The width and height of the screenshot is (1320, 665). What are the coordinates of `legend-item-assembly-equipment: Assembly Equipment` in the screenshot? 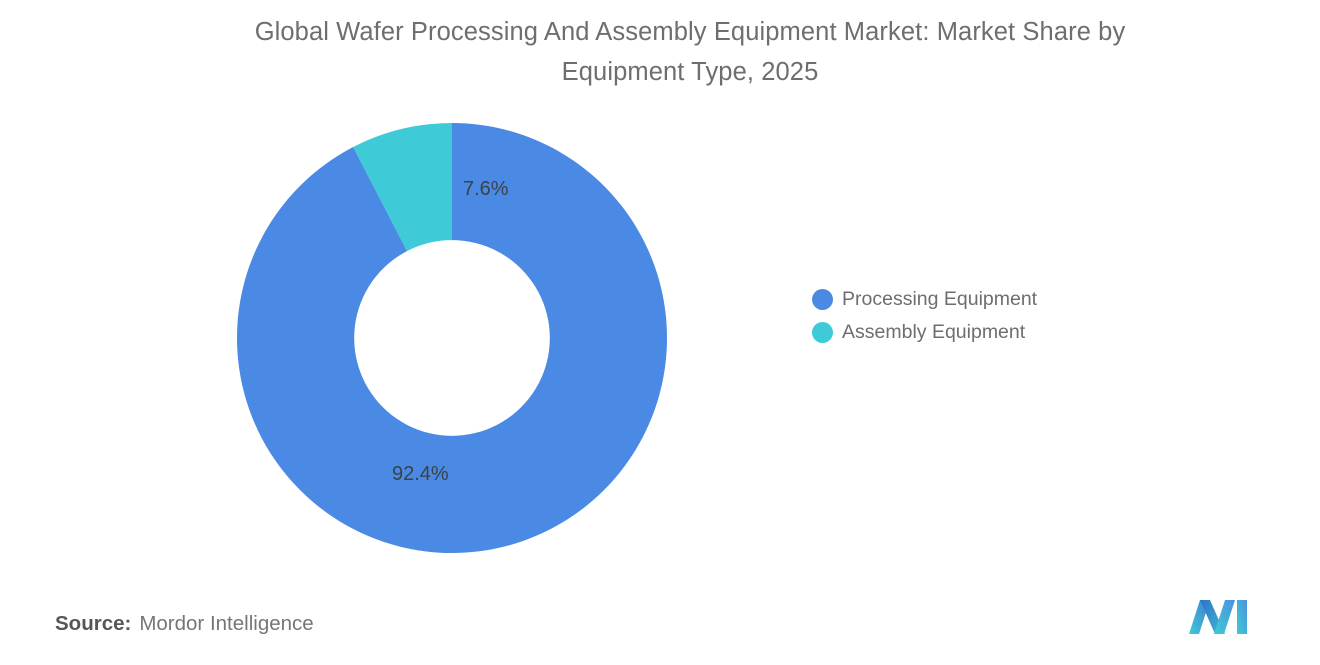 It's located at (924, 332).